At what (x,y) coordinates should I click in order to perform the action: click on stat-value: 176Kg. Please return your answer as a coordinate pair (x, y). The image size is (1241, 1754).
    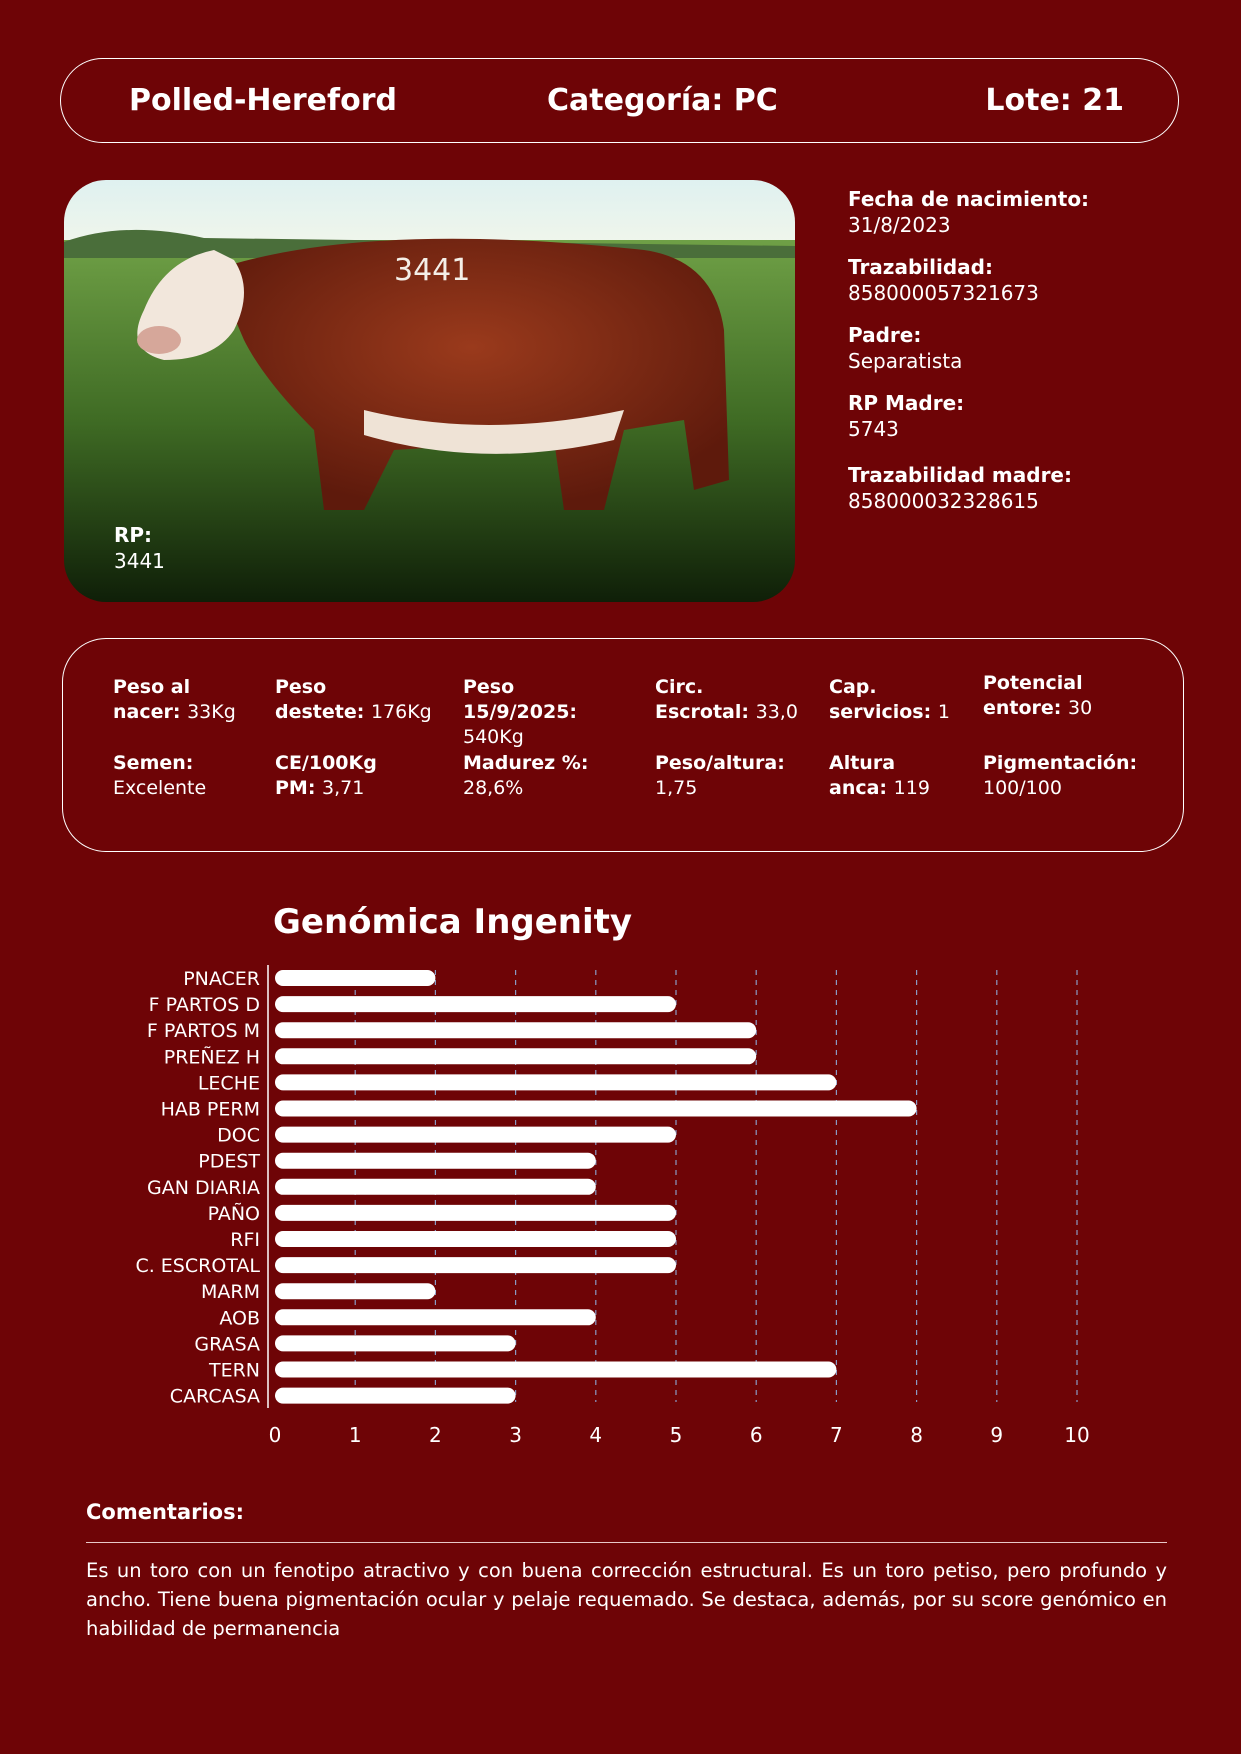
    Looking at the image, I should click on (401, 712).